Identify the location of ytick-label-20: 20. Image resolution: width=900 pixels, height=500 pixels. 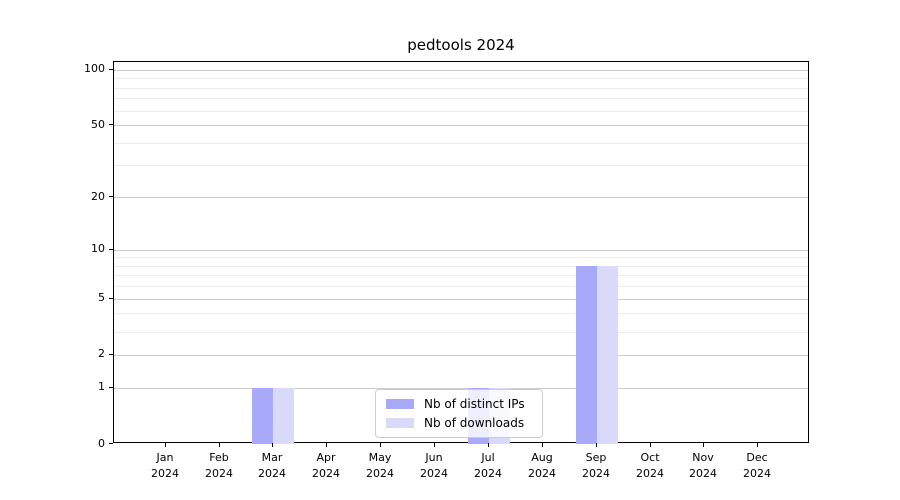
(98, 196).